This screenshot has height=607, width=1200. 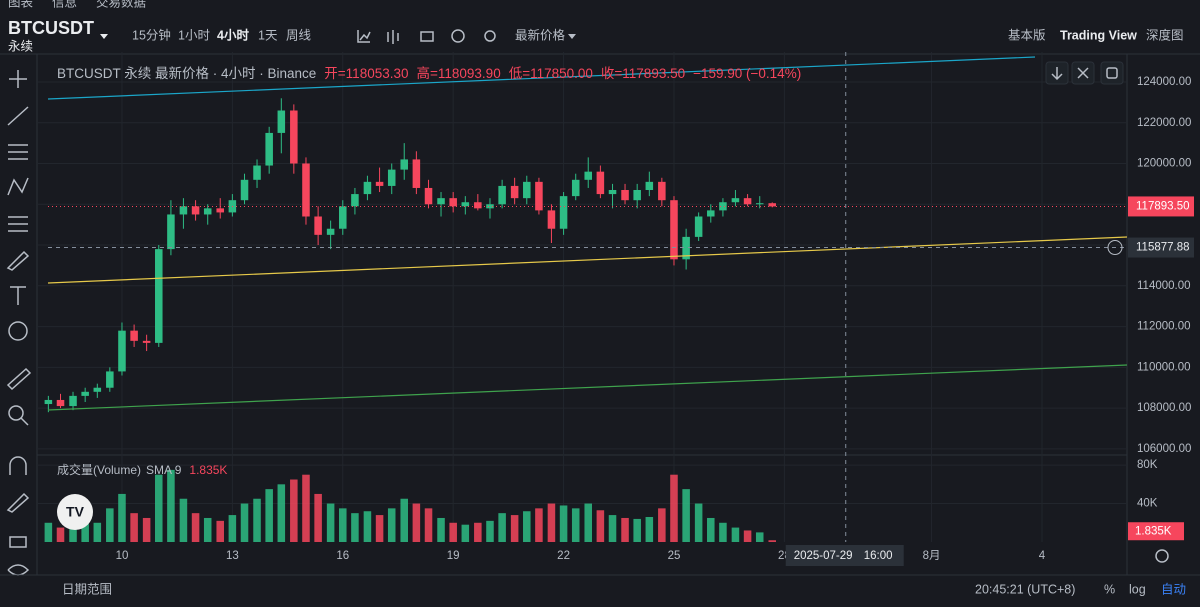 I want to click on symbol-dropdown, so click(x=104, y=36).